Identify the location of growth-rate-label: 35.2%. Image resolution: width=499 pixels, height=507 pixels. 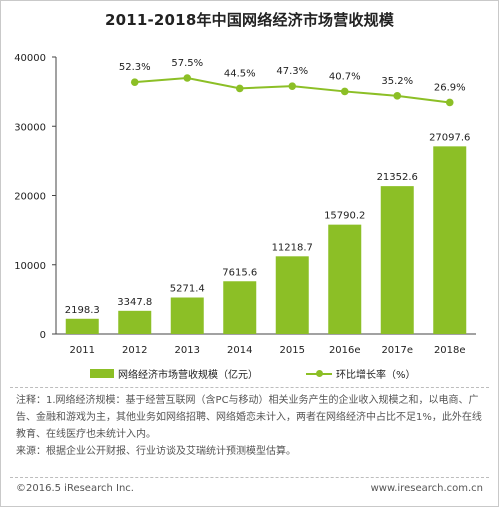
(397, 81).